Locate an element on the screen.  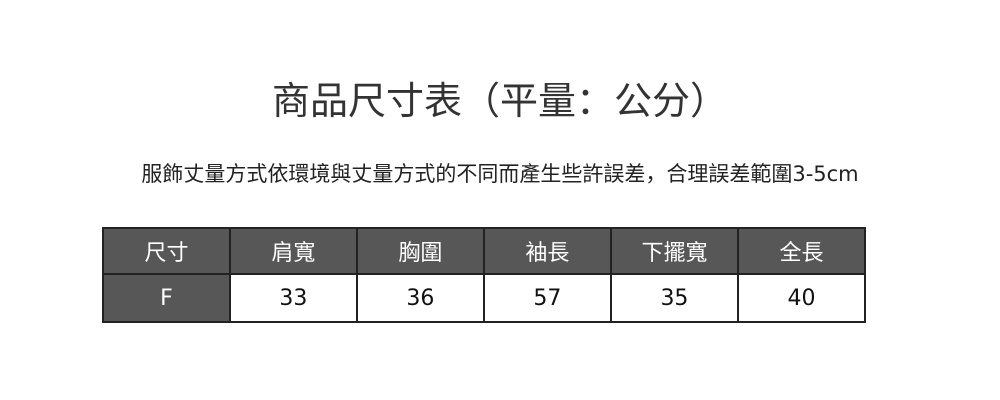
measurement-note: 服飾丈量方式依環境與丈量方式的不同而產生些許誤差，合理誤差範圍3-5cm is located at coordinates (500, 174).